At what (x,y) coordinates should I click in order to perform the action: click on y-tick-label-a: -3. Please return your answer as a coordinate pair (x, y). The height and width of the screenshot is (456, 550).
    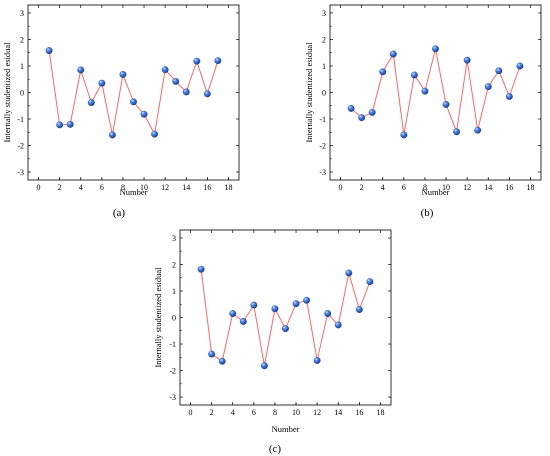
    Looking at the image, I should click on (20, 172).